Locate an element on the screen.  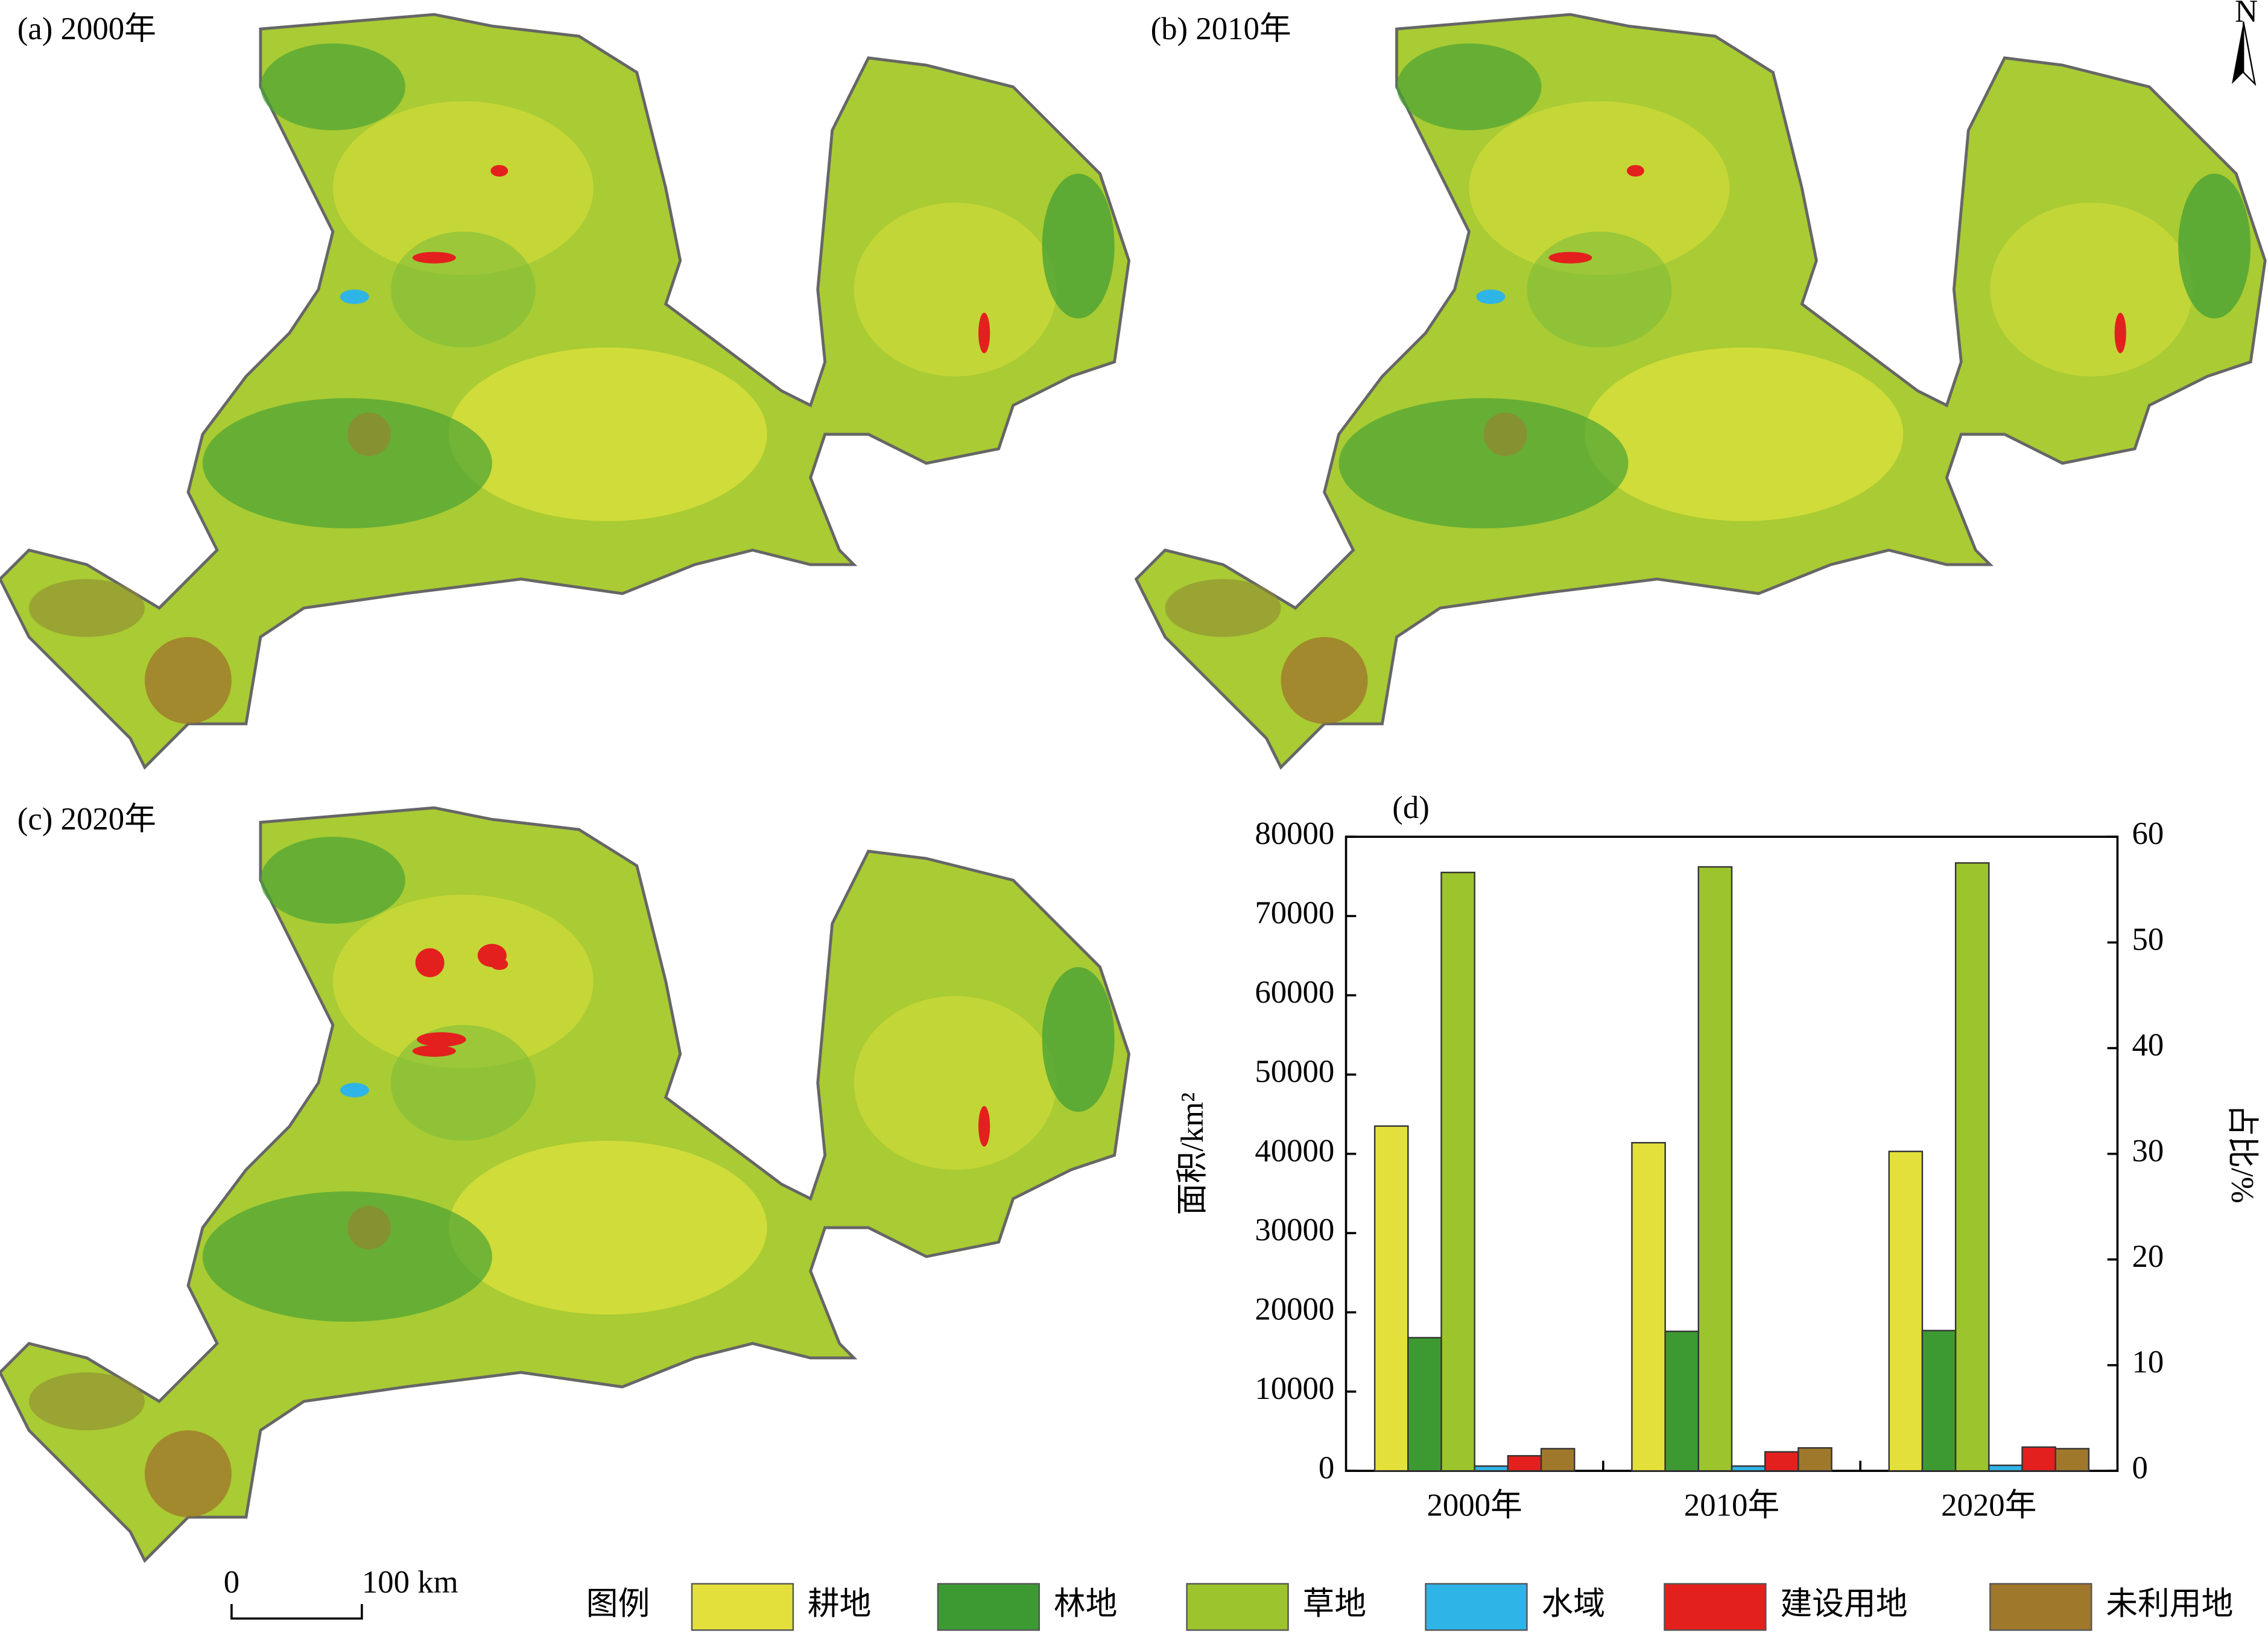
y2-tick-label: 40 is located at coordinates (2148, 1045).